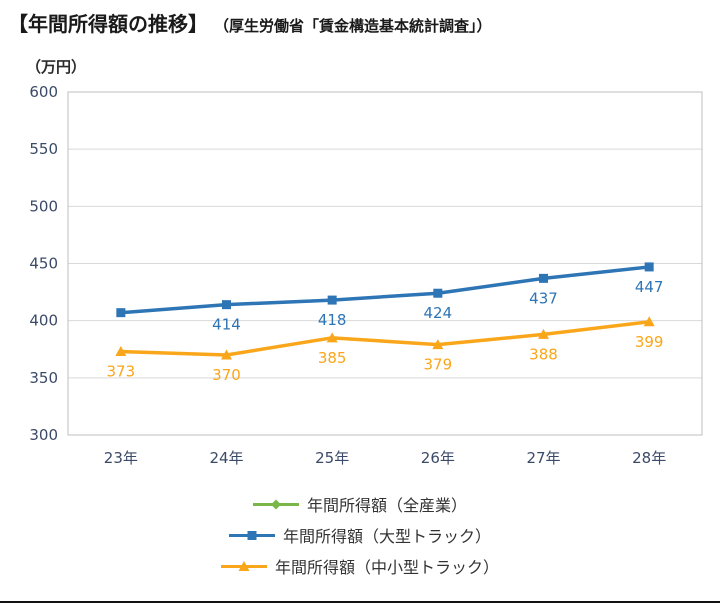 Image resolution: width=720 pixels, height=608 pixels. I want to click on chart-legend: 年間所得額（全産業） 年間所得額（大型トラック） 年間所得額（中小型トラック）, so click(360, 535).